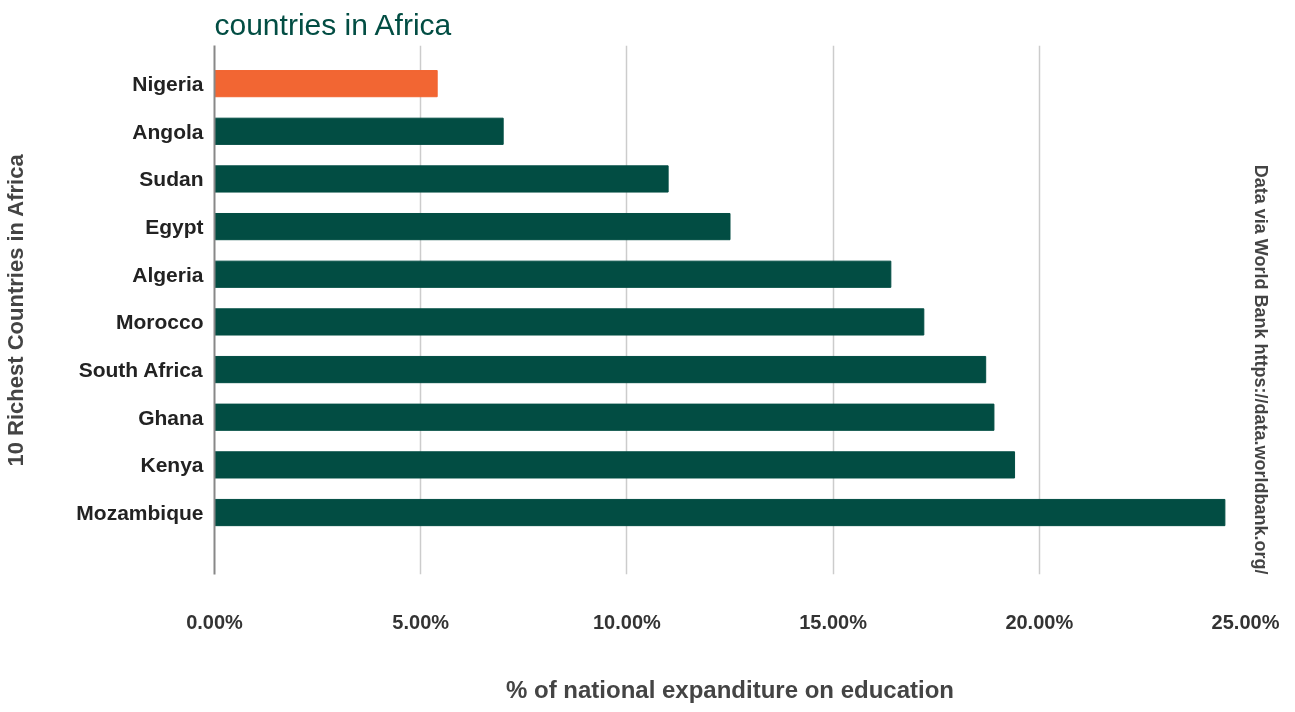 The height and width of the screenshot is (712, 1295). I want to click on x-tick-label: 15.00%, so click(833, 621).